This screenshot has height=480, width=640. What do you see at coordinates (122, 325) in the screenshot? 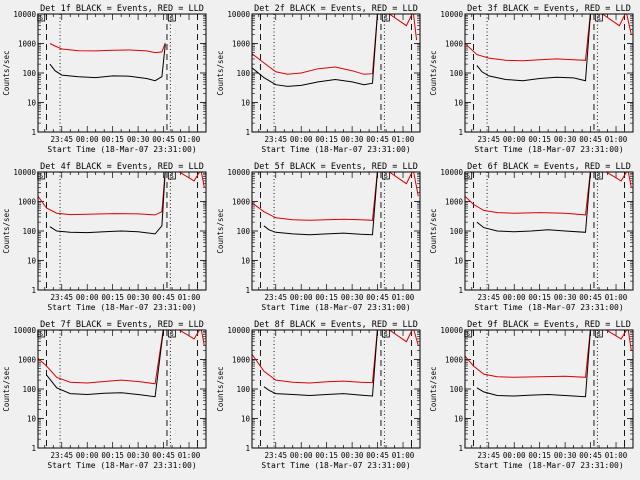
I see `chart-title: Det 7f BLACK = Events, RED = LLD` at bounding box center [122, 325].